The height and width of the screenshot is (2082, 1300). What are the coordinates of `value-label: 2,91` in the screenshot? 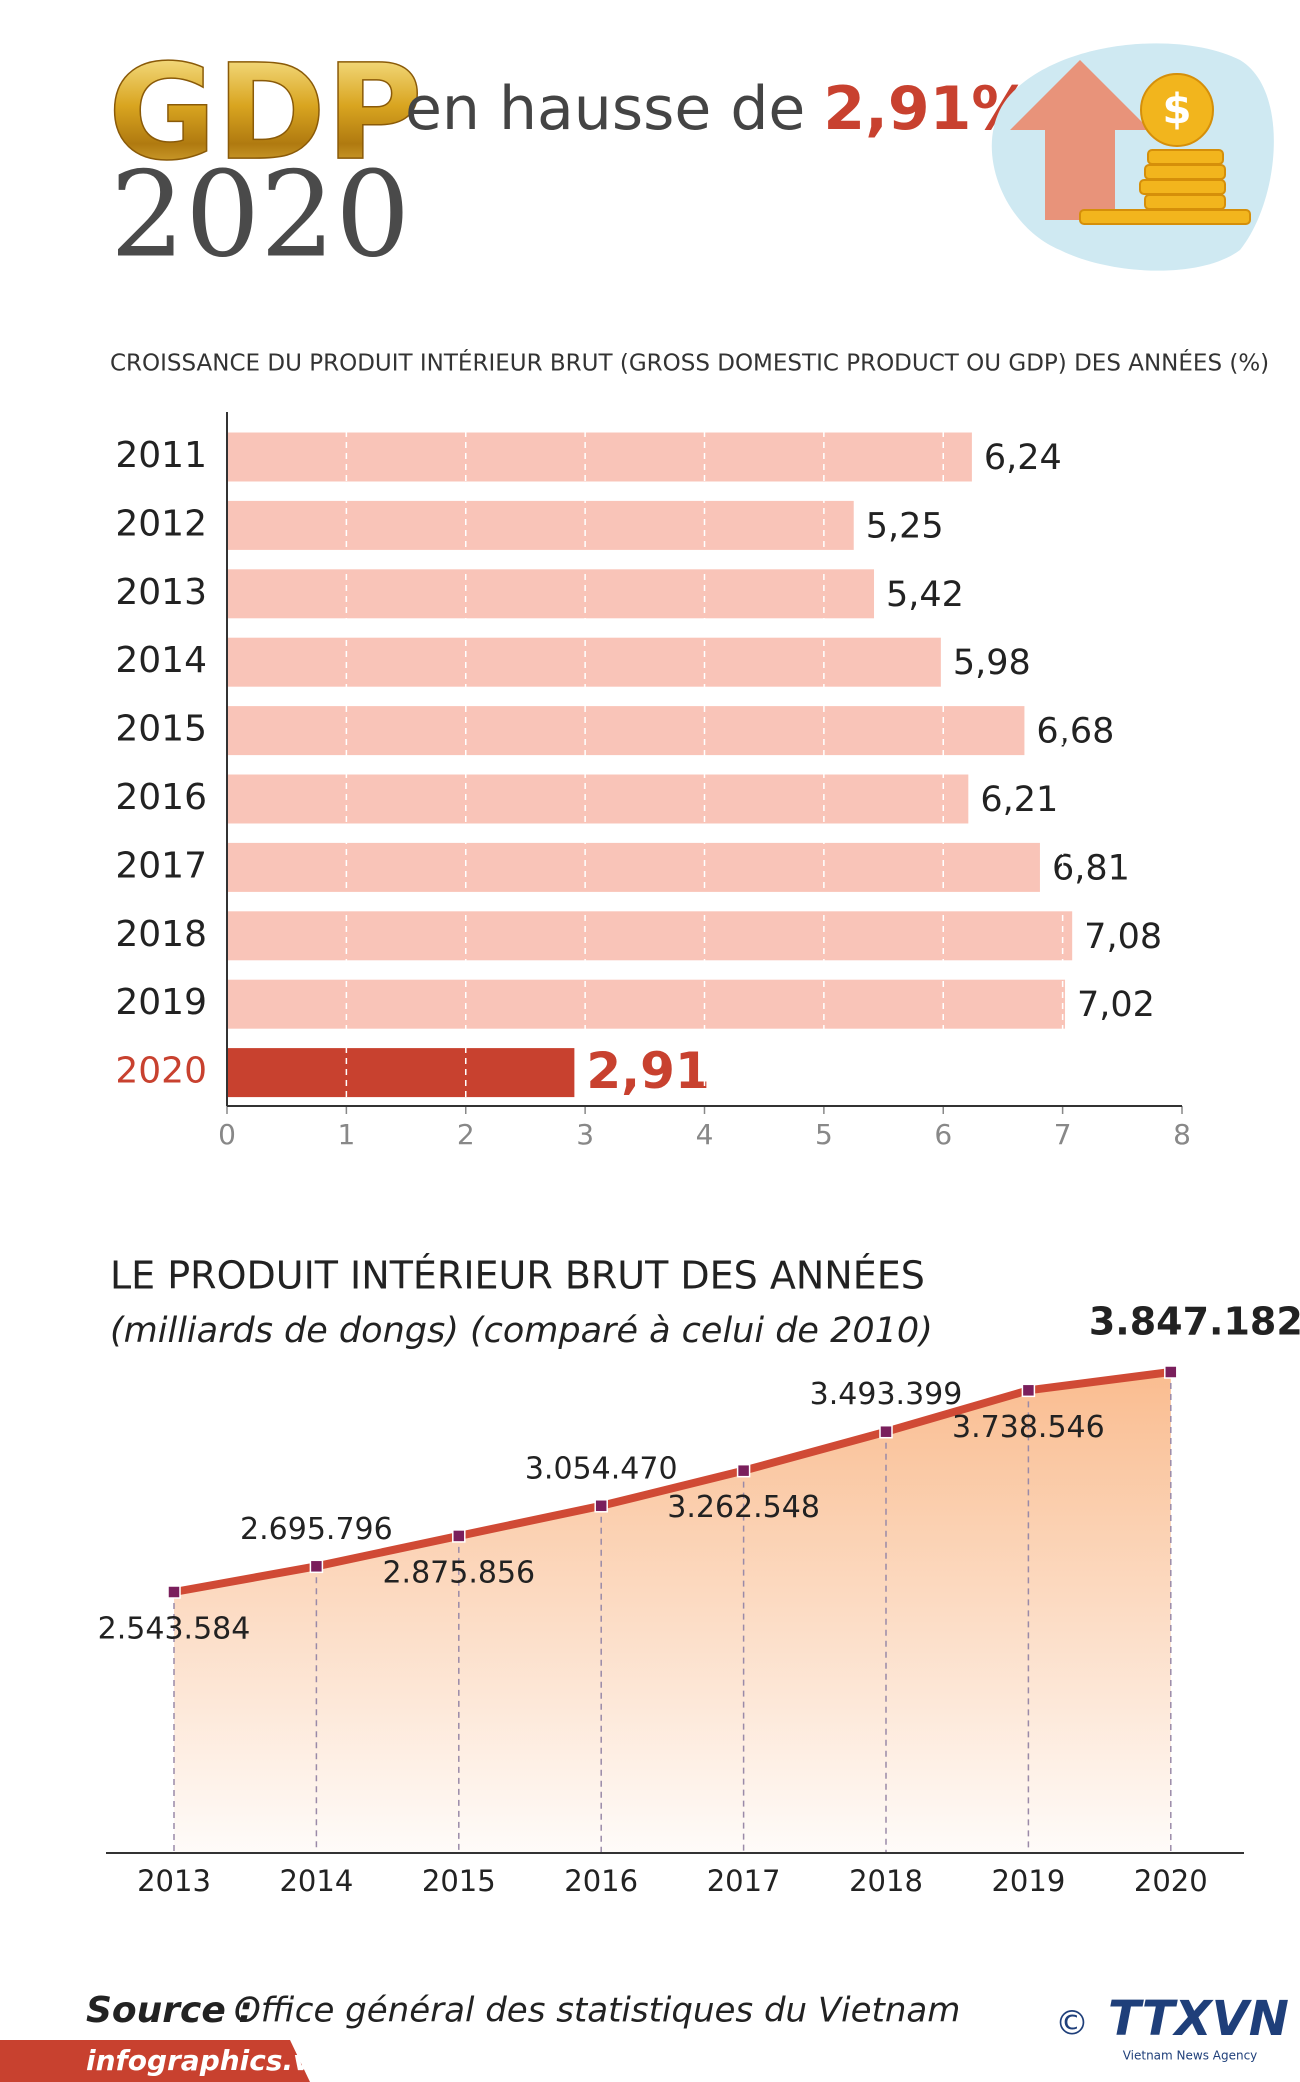 It's located at (647, 1071).